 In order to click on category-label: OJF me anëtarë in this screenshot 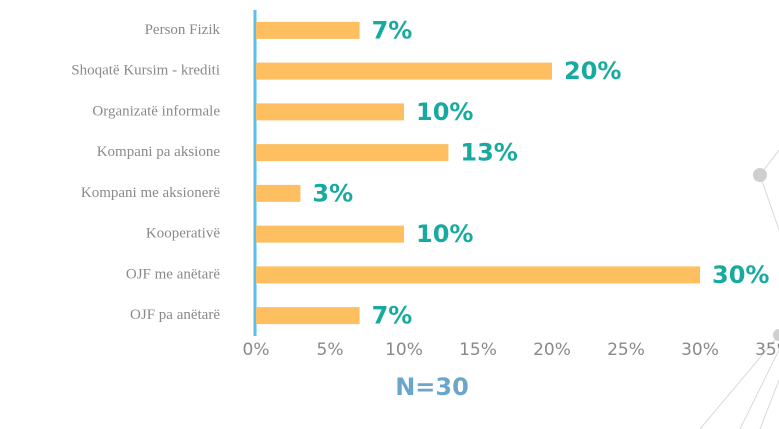, I will do `click(173, 274)`.